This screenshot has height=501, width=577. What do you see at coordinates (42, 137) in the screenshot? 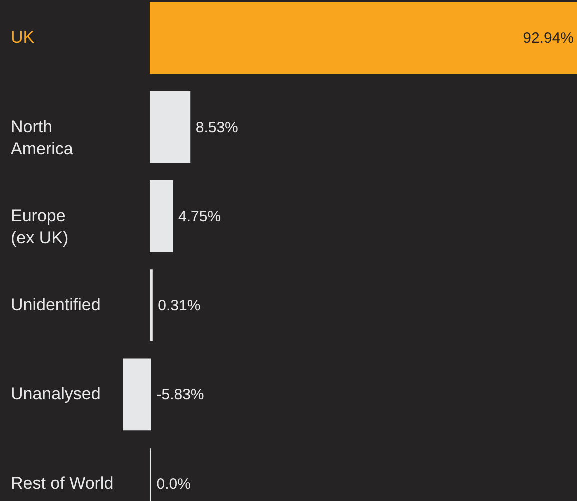
I see `y-tick-label: North America` at bounding box center [42, 137].